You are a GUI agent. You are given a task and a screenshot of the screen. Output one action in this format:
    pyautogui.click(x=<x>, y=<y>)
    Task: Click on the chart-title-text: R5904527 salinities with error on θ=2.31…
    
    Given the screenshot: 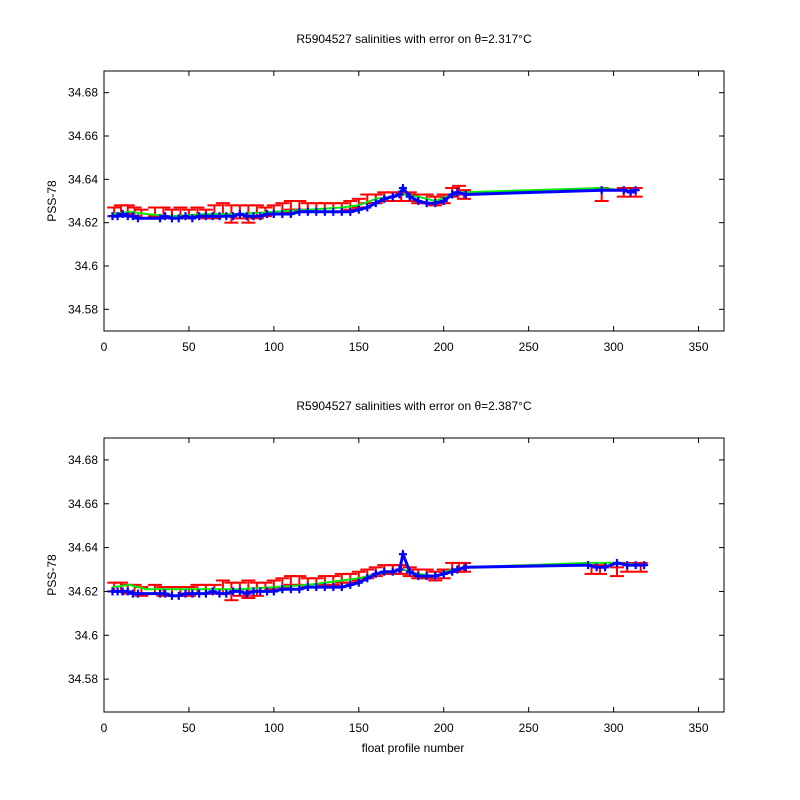 What is the action you would take?
    pyautogui.click(x=407, y=39)
    